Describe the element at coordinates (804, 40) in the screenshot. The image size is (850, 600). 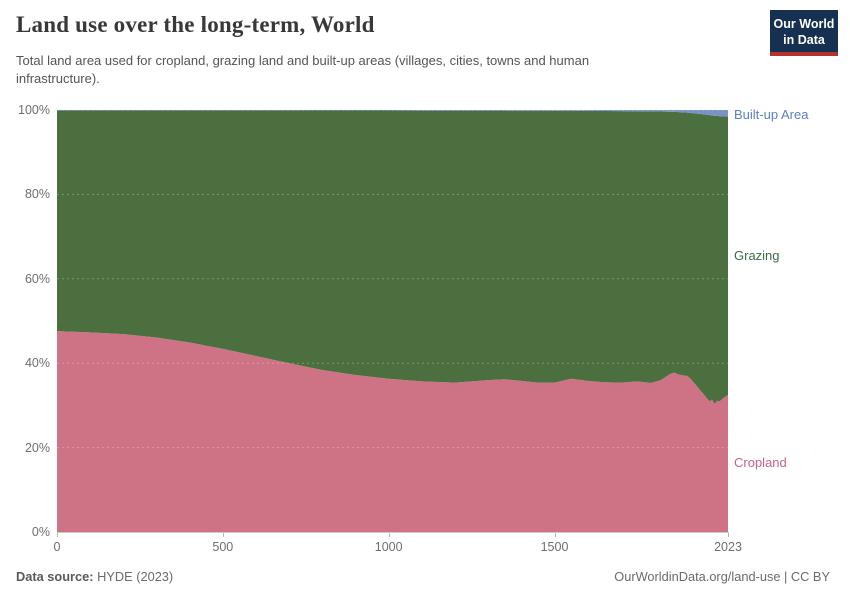
I see `owid-logo-line2: in Data` at that location.